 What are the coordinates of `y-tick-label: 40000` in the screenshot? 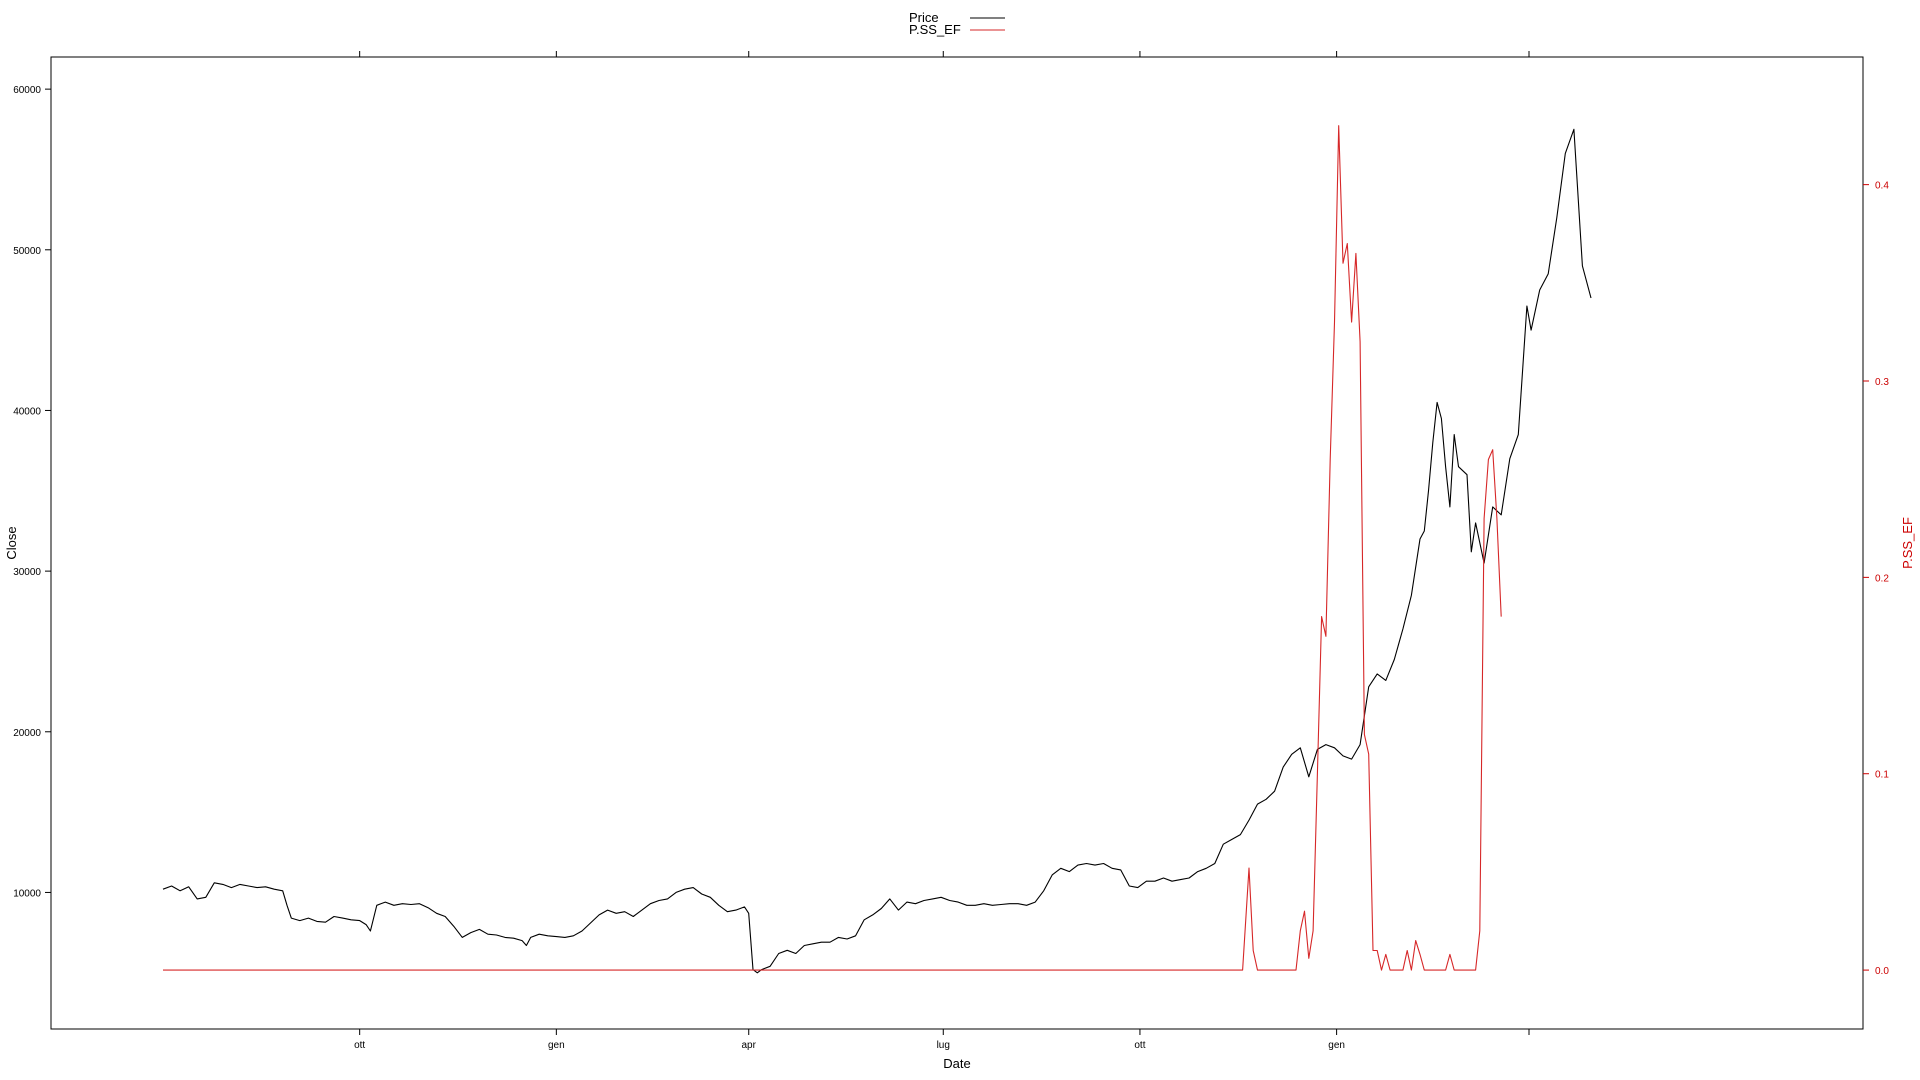 It's located at (27, 411).